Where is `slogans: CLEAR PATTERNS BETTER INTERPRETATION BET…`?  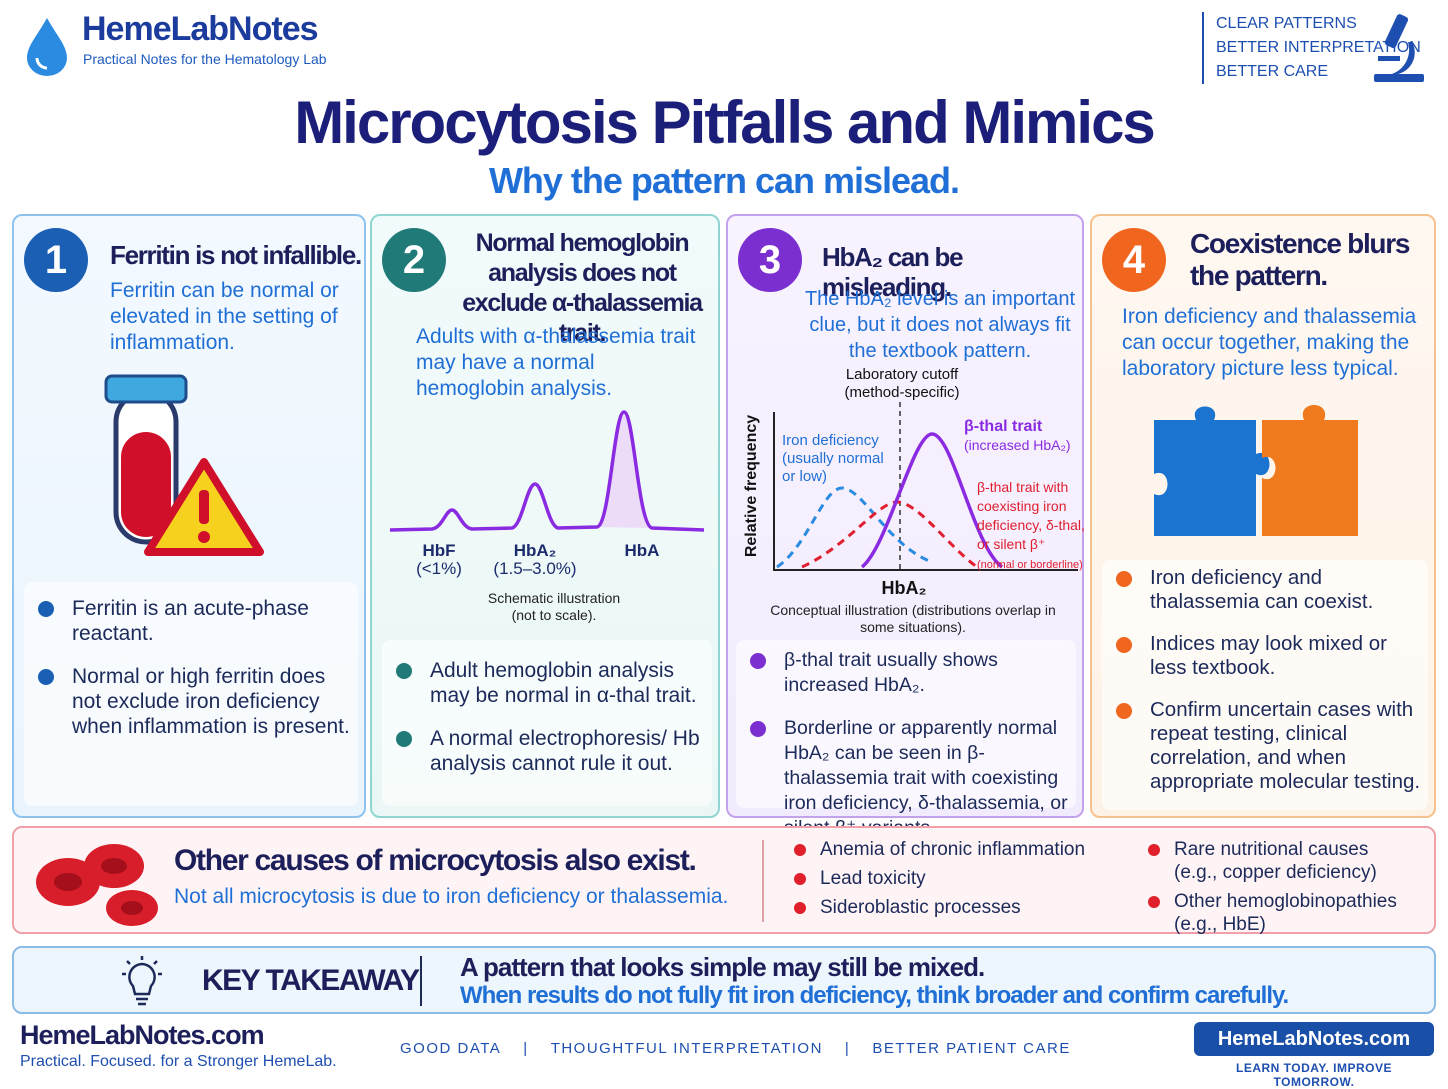
slogans: CLEAR PATTERNS BETTER INTERPRETATION BET… is located at coordinates (1311, 48).